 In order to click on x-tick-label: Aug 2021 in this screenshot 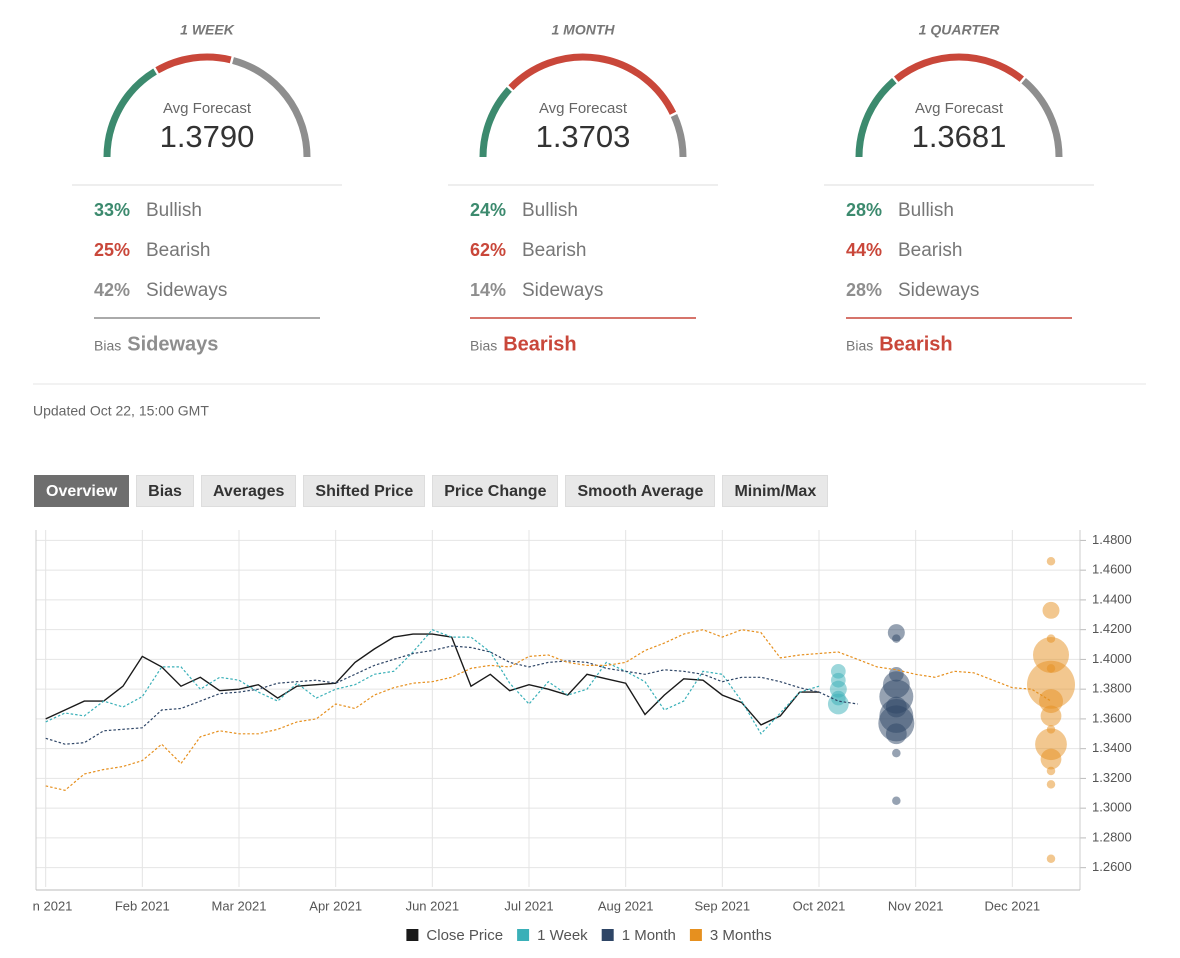, I will do `click(626, 905)`.